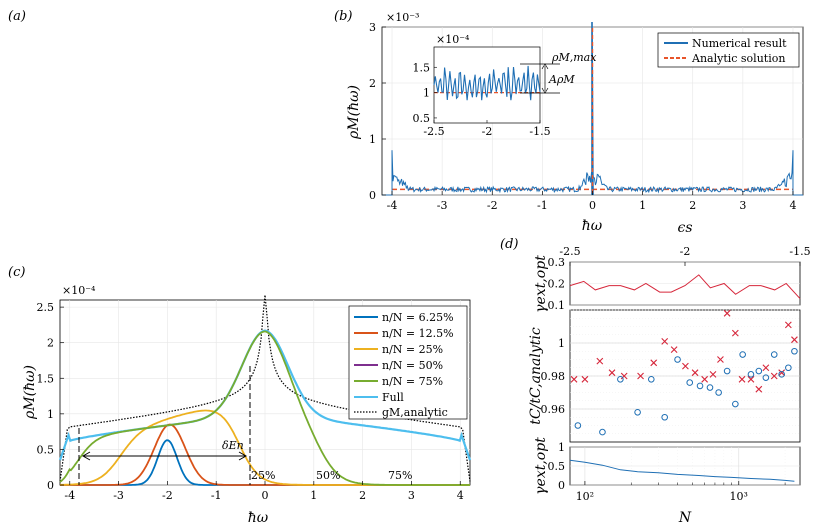 The image size is (822, 529). What do you see at coordinates (742, 205) in the screenshot?
I see `panel-b-xtick-label-7: 3` at bounding box center [742, 205].